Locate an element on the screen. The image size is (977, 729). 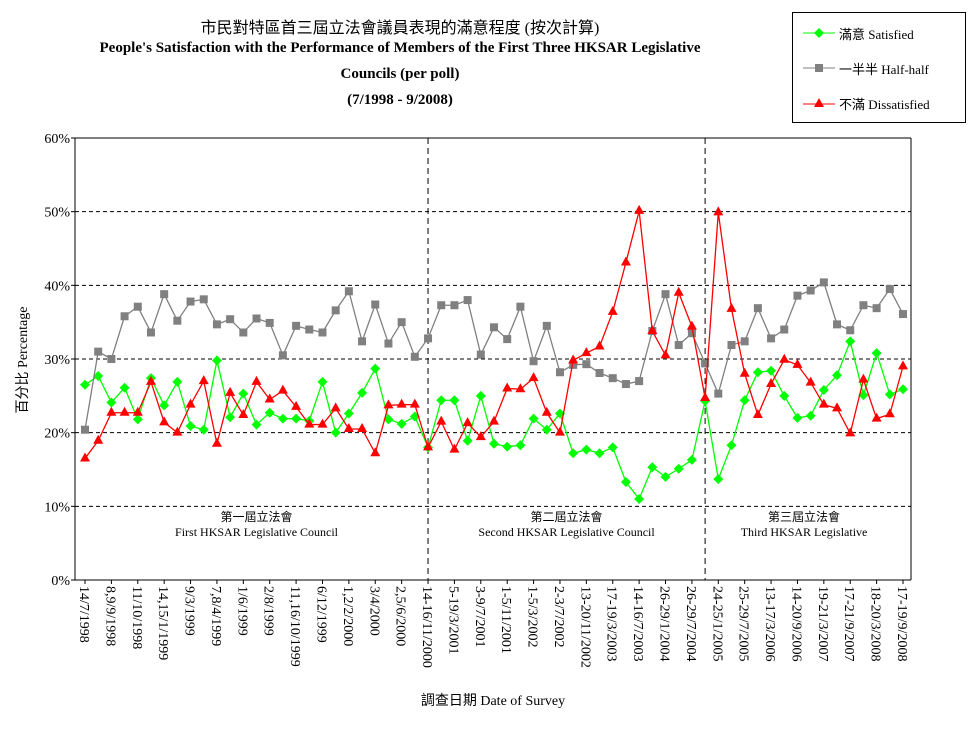
x-tick-label: 13-17/3/2006 is located at coordinates (769, 623).